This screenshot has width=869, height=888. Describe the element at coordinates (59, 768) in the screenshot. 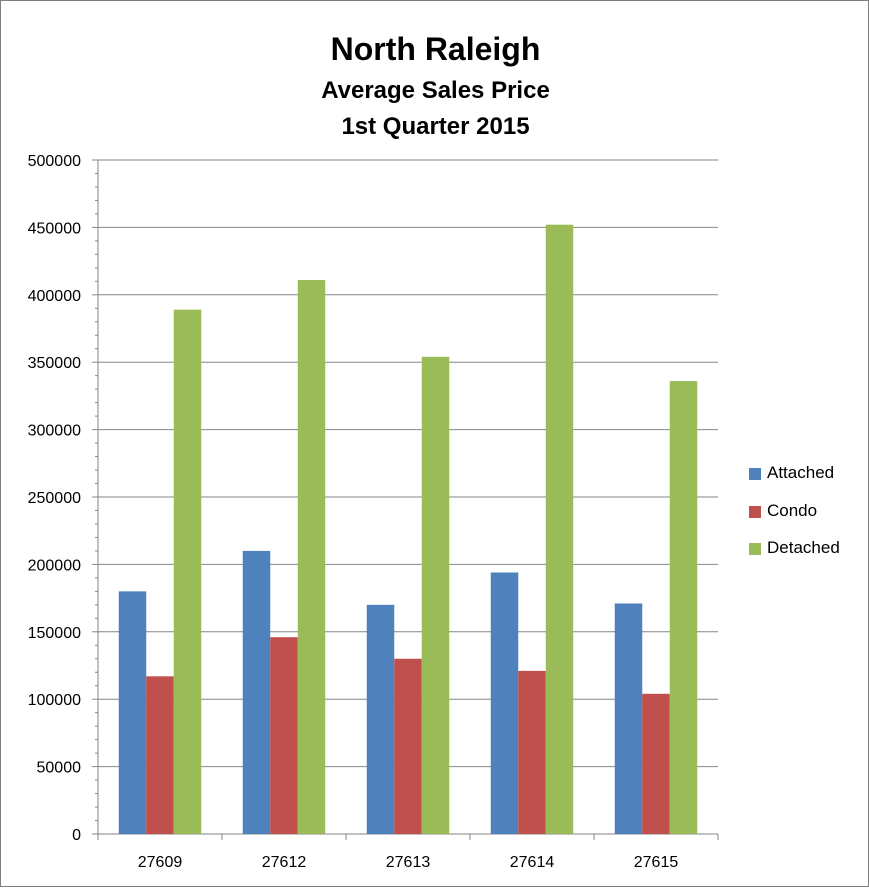

I see `y-tick-label: 50000` at that location.